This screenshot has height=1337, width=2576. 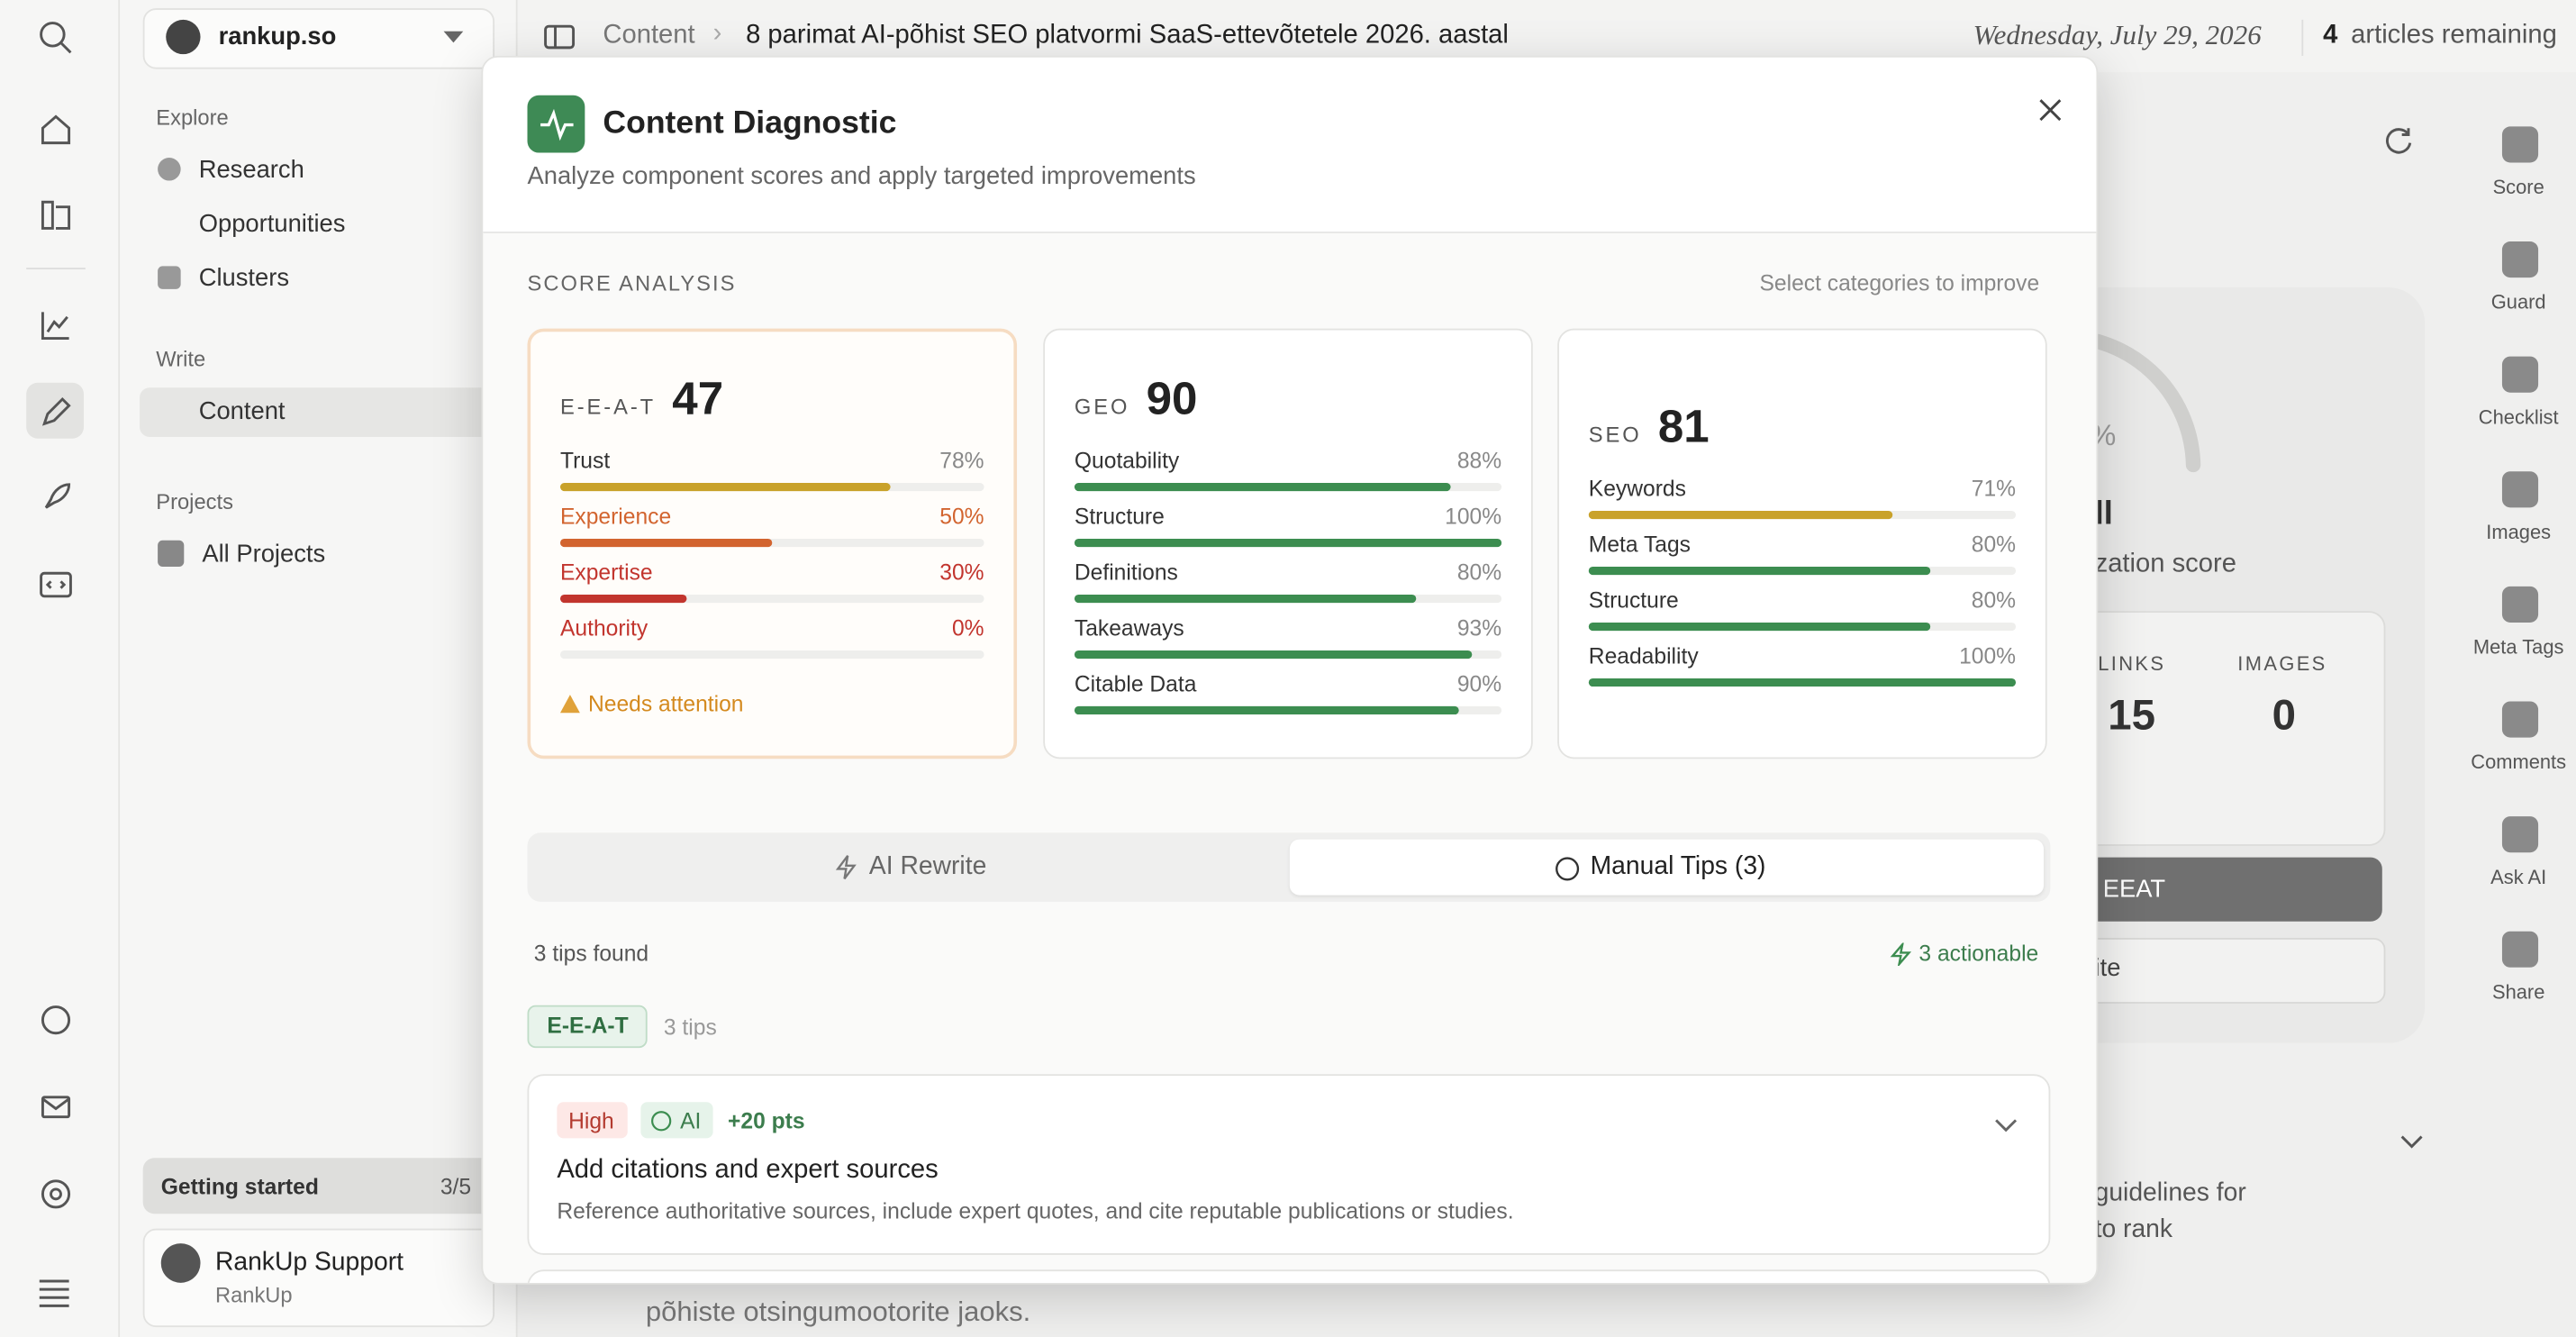 I want to click on metric-value: 0%, so click(x=968, y=627).